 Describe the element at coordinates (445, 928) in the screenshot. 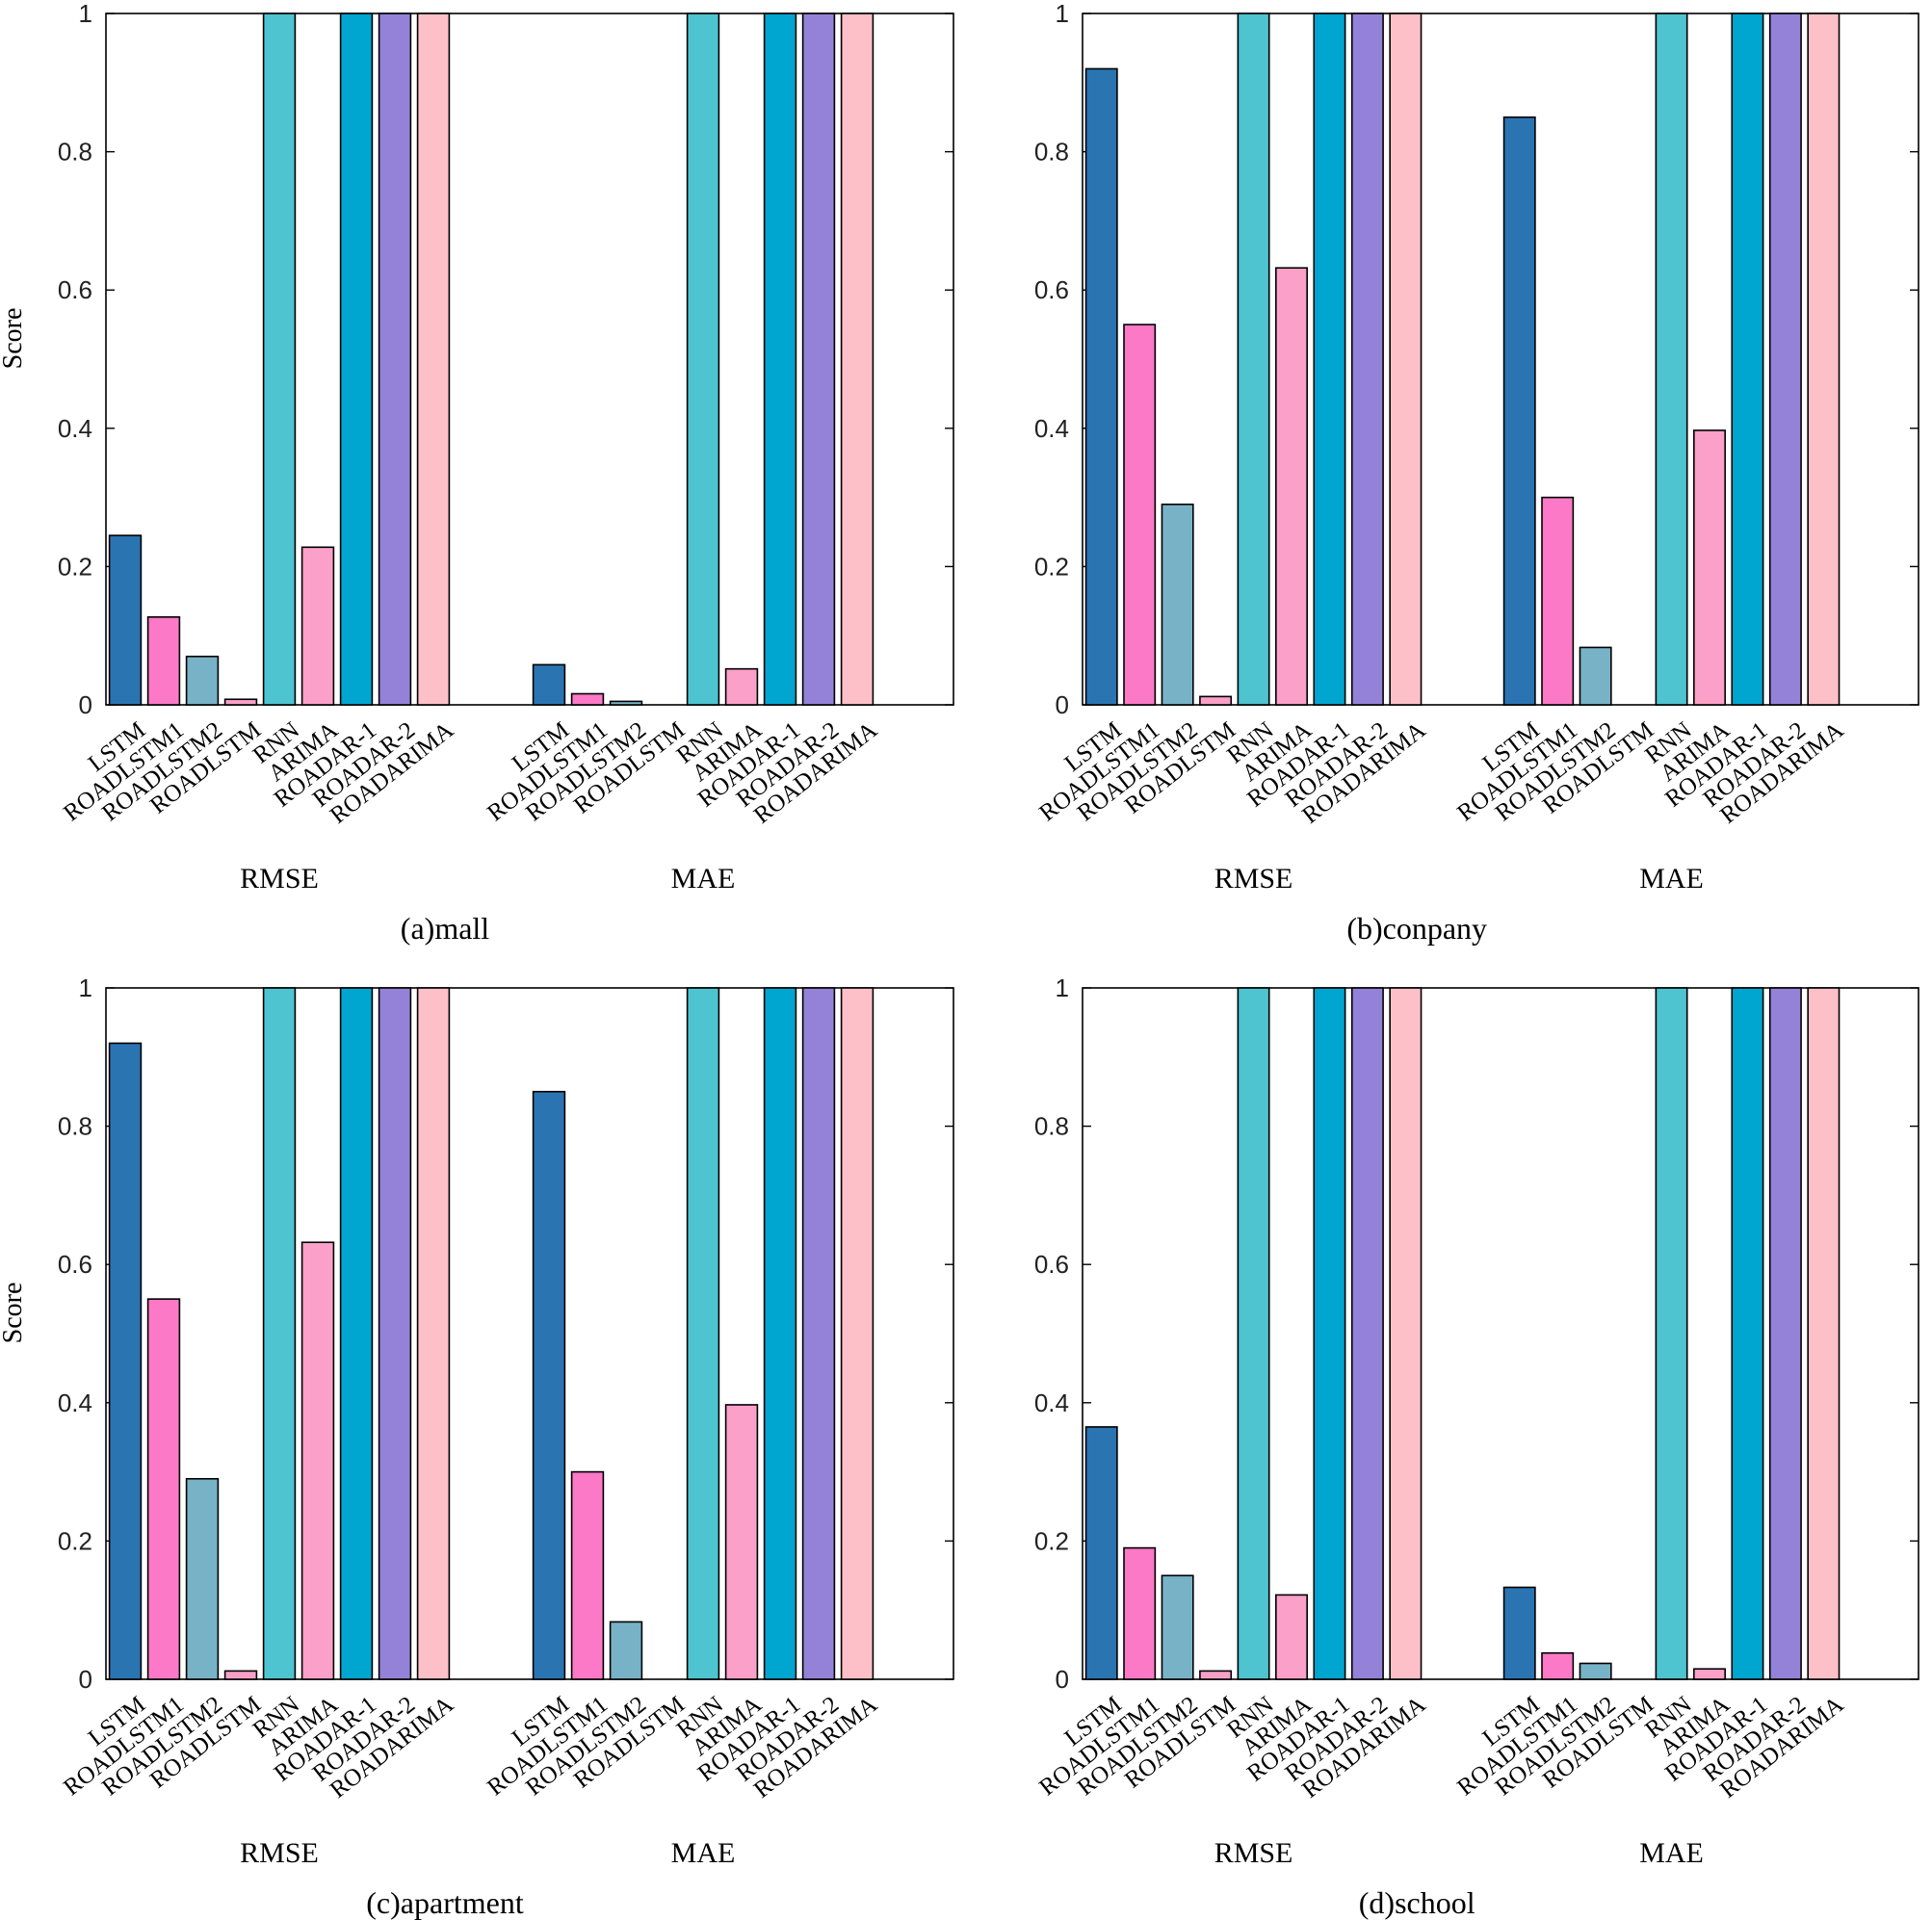

I see `panel-caption: (a)mall` at that location.